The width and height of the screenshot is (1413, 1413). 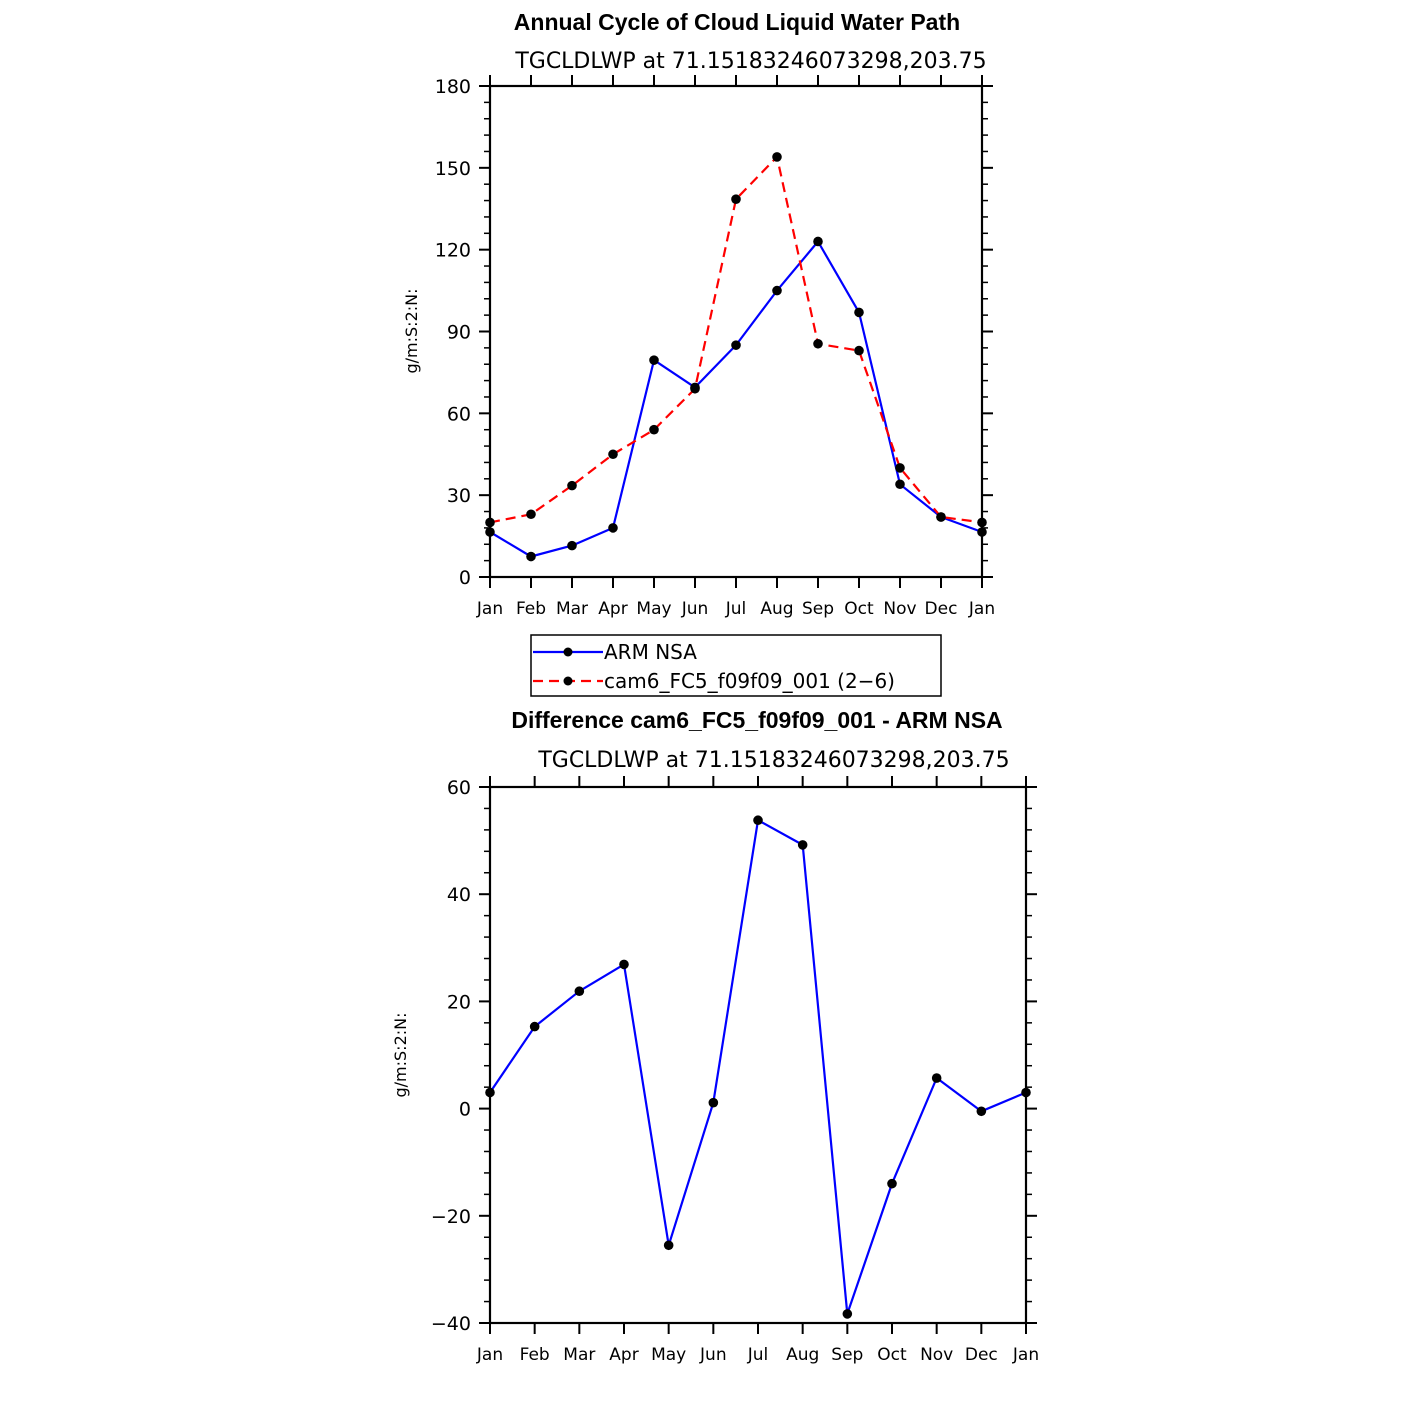 What do you see at coordinates (451, 1324) in the screenshot?
I see `y-tick-label: −40` at bounding box center [451, 1324].